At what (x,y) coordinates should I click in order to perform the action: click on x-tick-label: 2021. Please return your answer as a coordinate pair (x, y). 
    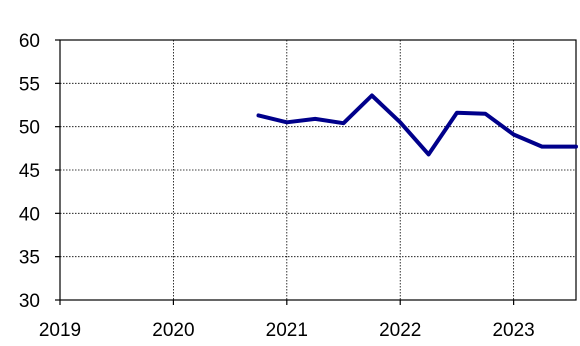
    Looking at the image, I should click on (287, 330).